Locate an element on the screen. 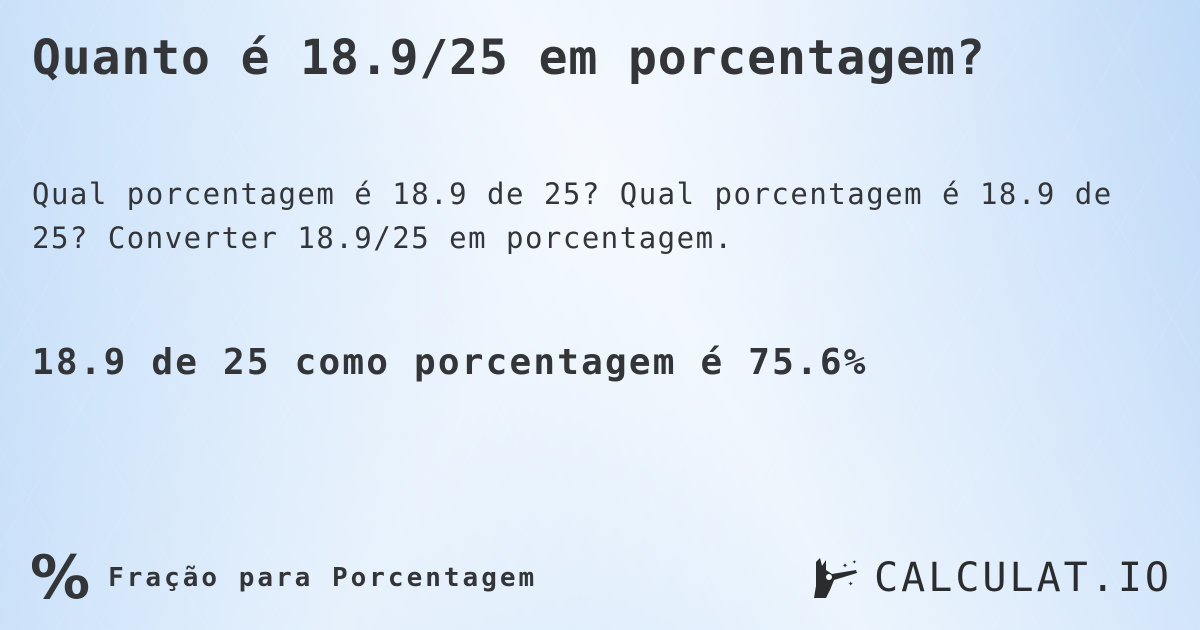  percent-icon: % is located at coordinates (60, 578).